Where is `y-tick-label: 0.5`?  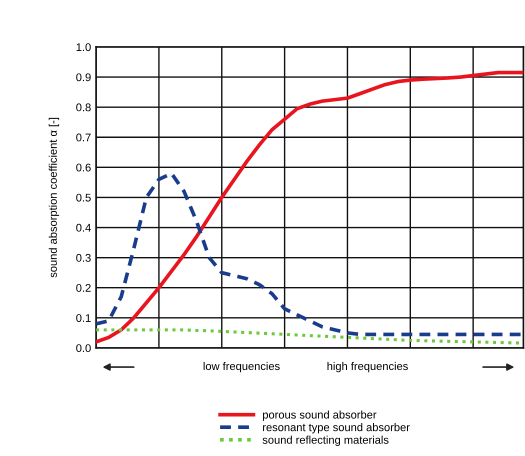 y-tick-label: 0.5 is located at coordinates (83, 198).